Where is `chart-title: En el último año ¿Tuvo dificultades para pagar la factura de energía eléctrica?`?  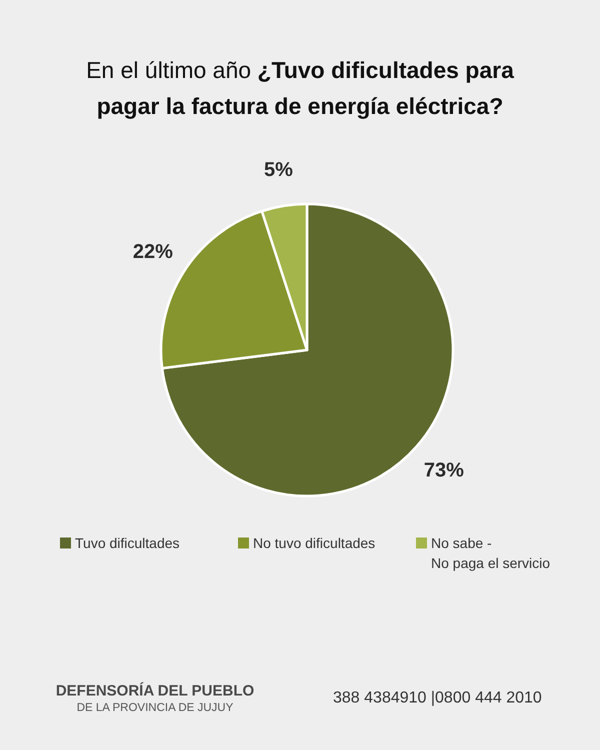 chart-title: En el último año ¿Tuvo dificultades para pagar la factura de energía eléctrica? is located at coordinates (300, 88).